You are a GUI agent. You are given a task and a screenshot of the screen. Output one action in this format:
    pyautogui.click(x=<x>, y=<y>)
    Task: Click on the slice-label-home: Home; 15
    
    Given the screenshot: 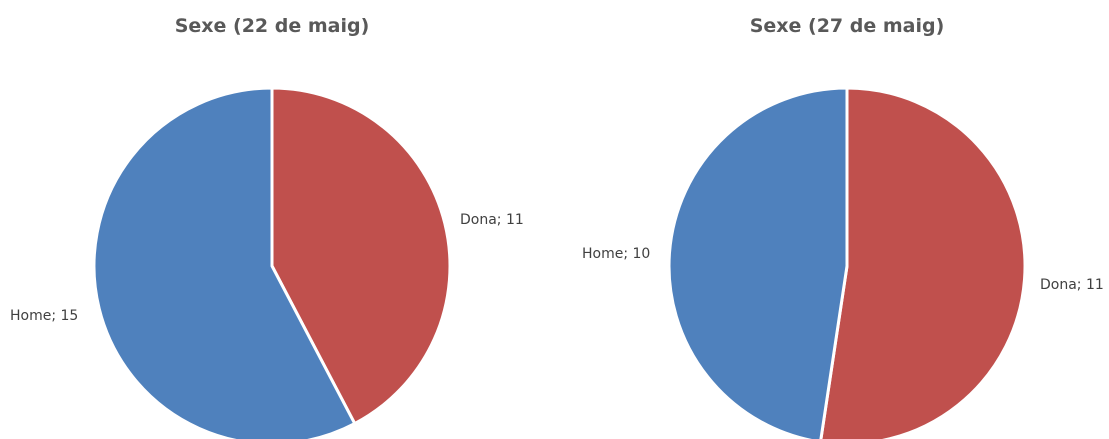 What is the action you would take?
    pyautogui.click(x=44, y=316)
    